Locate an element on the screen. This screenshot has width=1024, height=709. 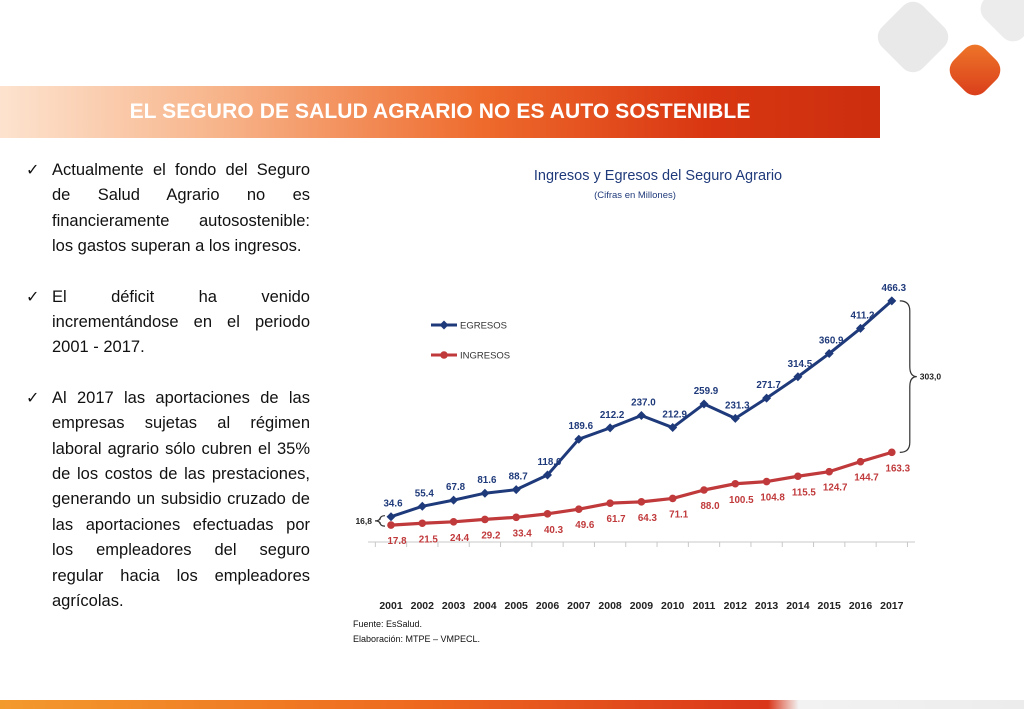
decorative-diamond-gray is located at coordinates (913, 39).